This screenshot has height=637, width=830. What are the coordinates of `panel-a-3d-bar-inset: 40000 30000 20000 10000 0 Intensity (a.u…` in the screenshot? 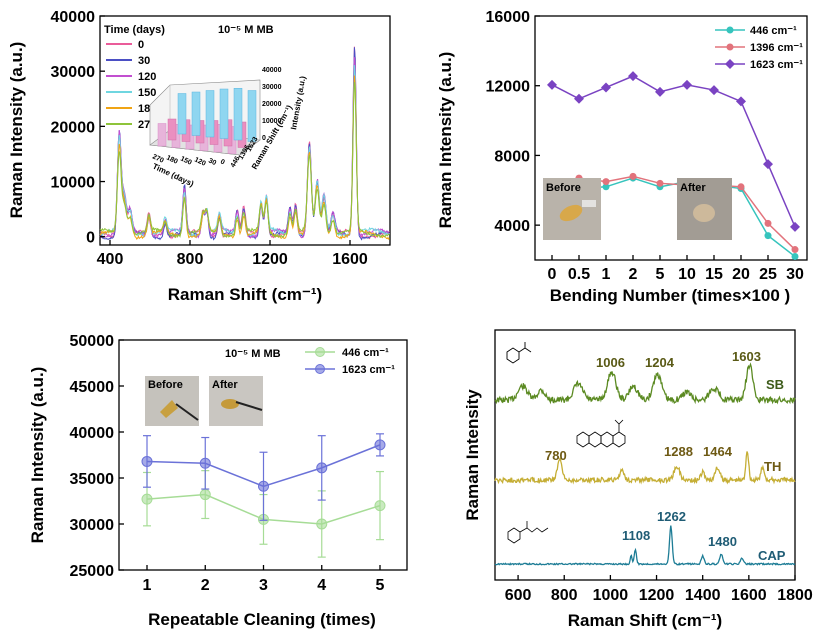 It's located at (228, 128).